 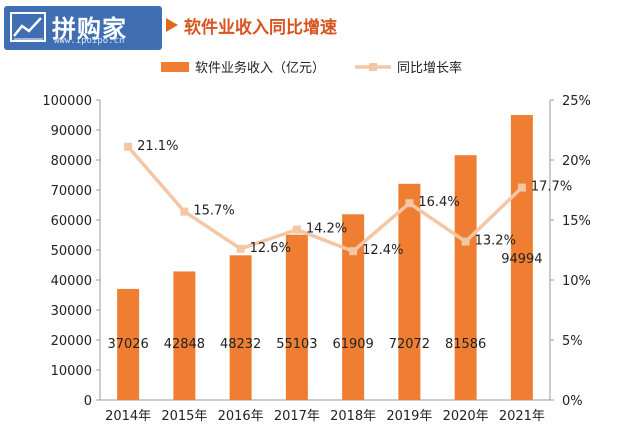 What do you see at coordinates (71, 161) in the screenshot?
I see `y-tick-label: 80000` at bounding box center [71, 161].